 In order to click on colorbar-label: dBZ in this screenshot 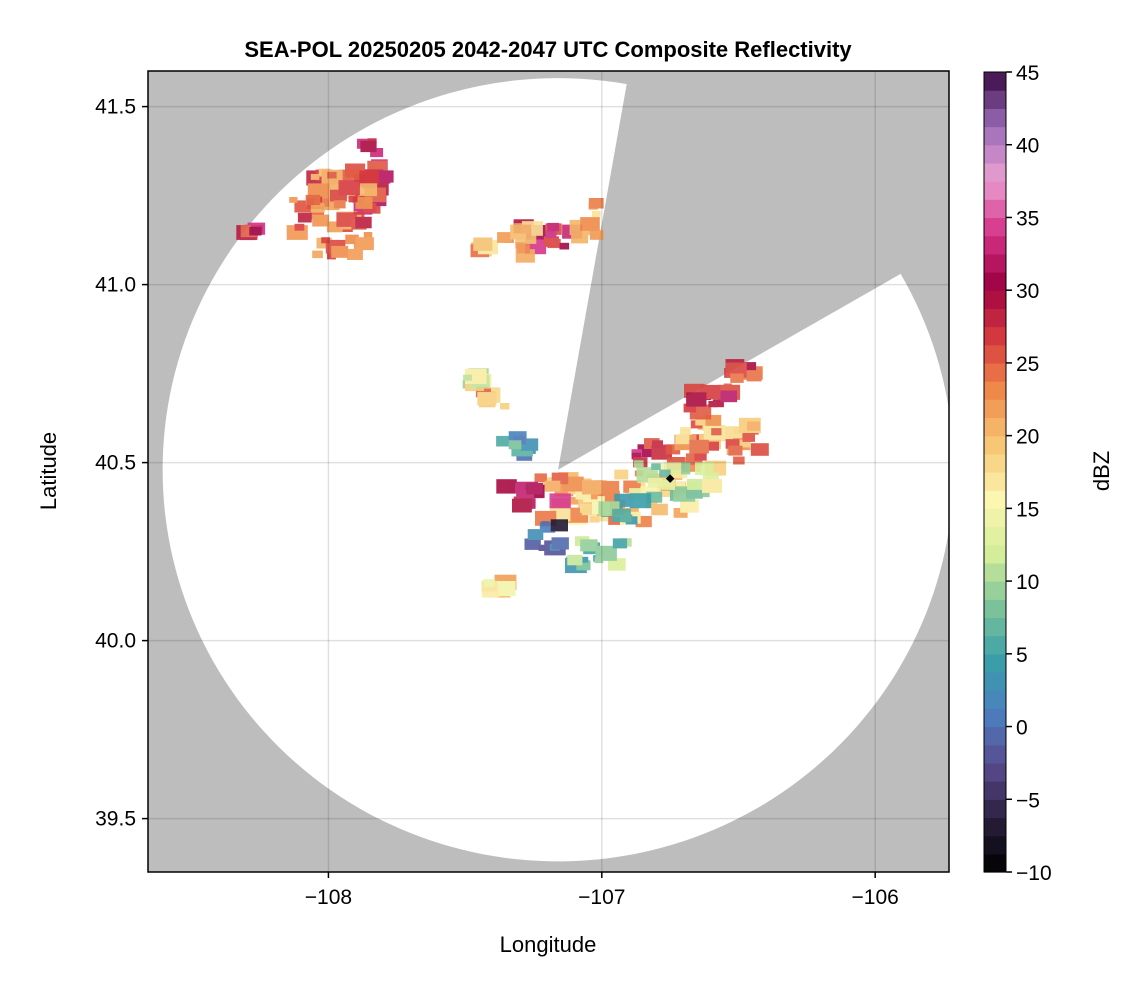, I will do `click(1101, 471)`.